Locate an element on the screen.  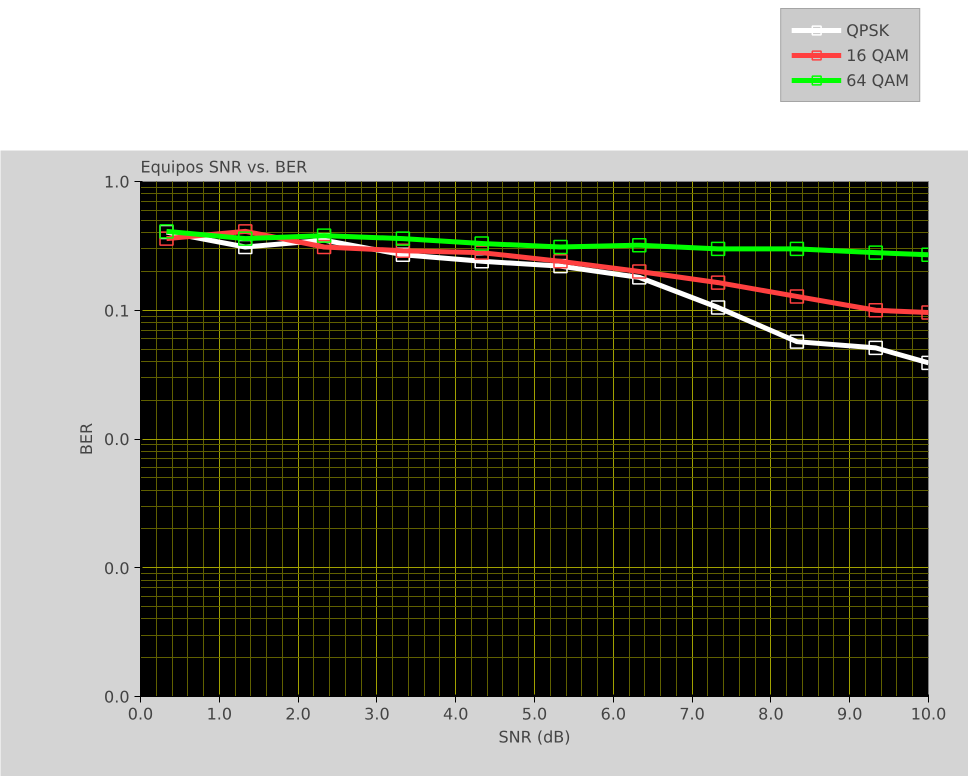
x-tick-label: 5.0 is located at coordinates (535, 714).